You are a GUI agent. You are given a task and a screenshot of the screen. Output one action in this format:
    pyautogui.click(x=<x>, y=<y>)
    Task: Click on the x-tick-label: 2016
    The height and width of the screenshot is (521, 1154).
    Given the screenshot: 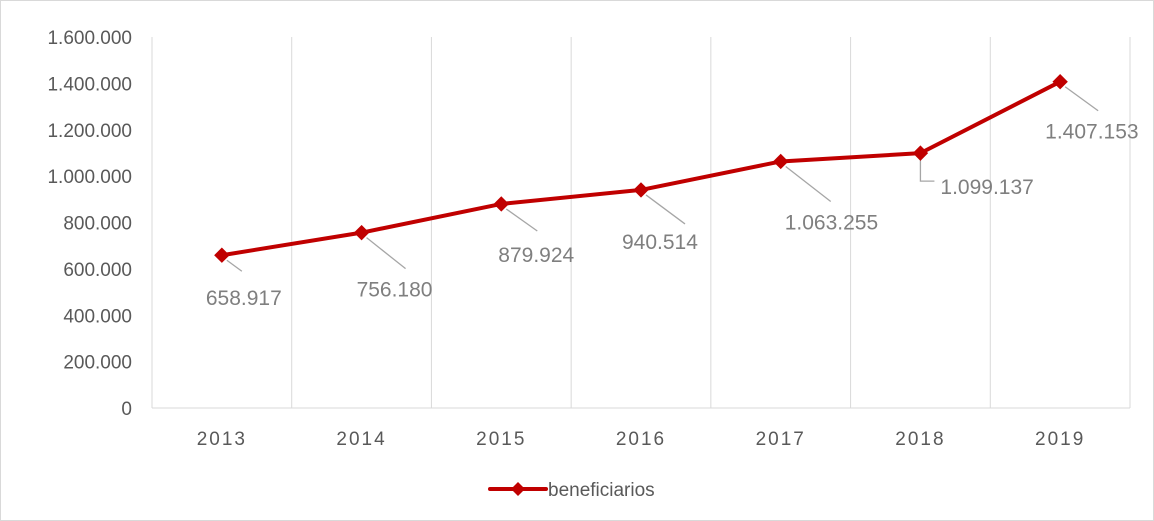 What is the action you would take?
    pyautogui.click(x=641, y=439)
    